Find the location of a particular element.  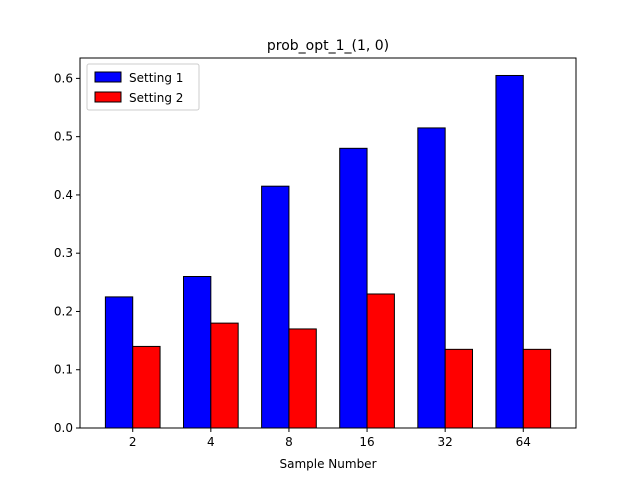

y-tick-label: 0.4 is located at coordinates (63, 195).